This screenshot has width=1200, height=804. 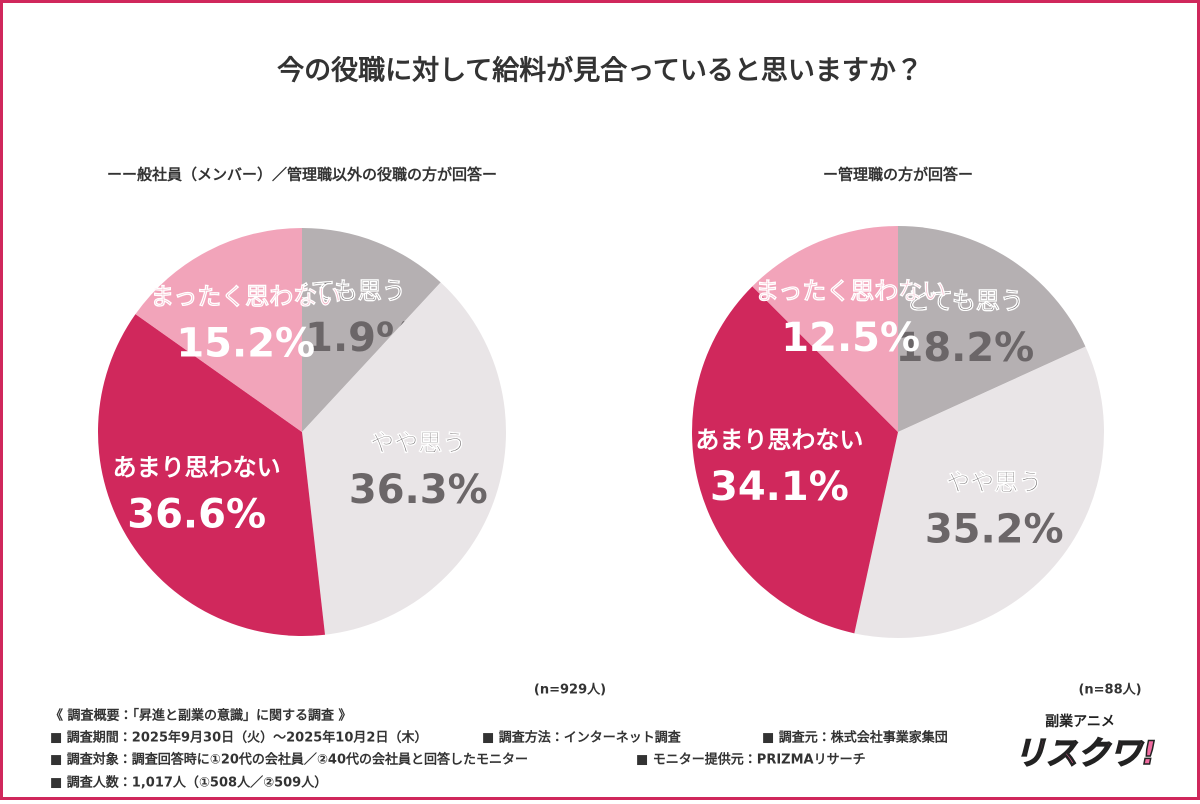 I want to click on value-label: 35.2%, so click(x=994, y=530).